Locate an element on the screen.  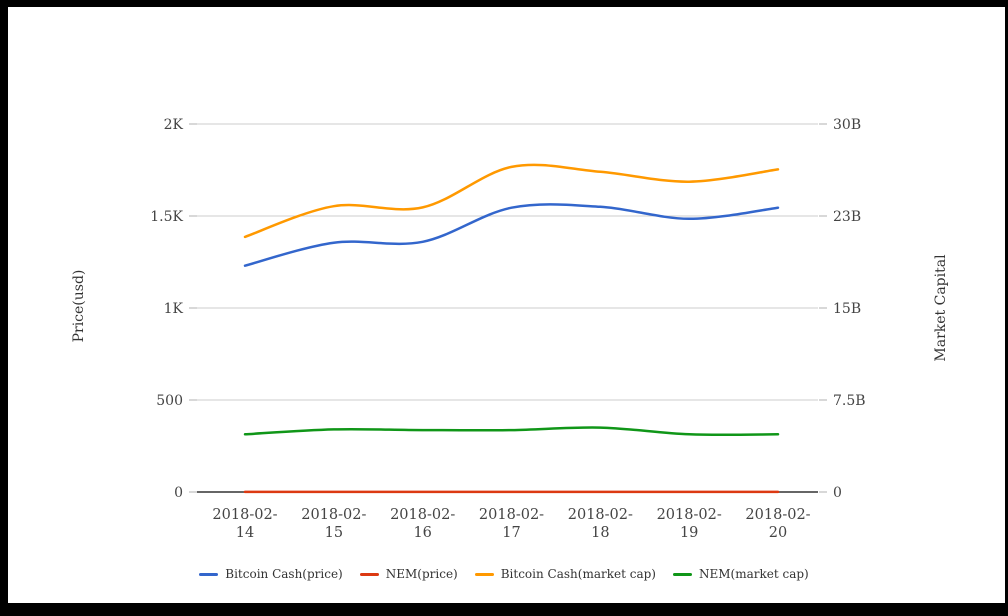
legend-item: NEM(market cap) is located at coordinates (740, 574).